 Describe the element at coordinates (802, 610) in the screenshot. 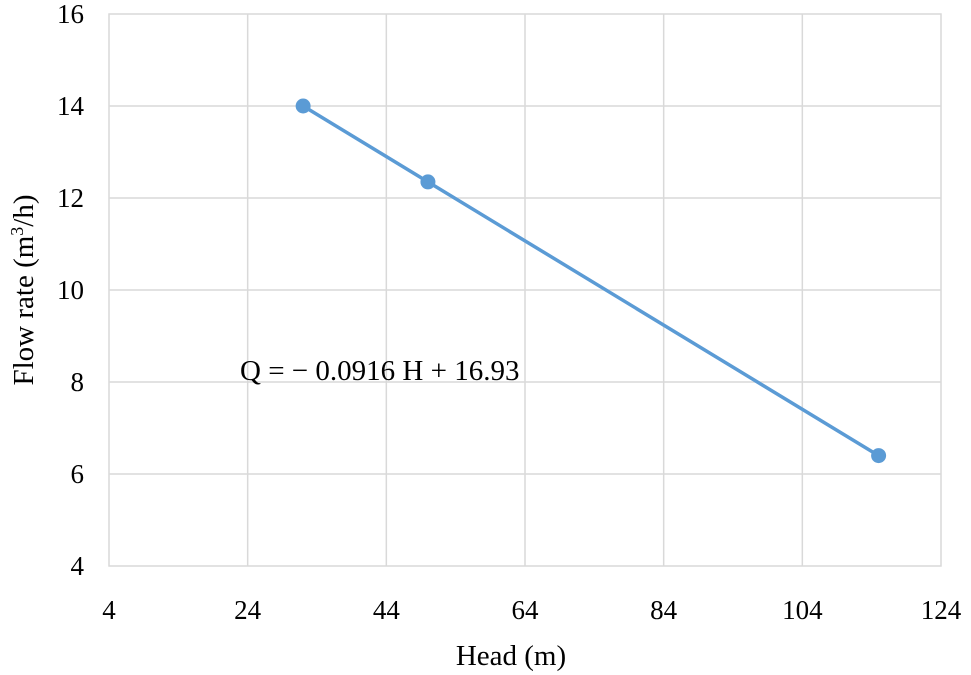

I see `x-tick-label-5: 104` at that location.